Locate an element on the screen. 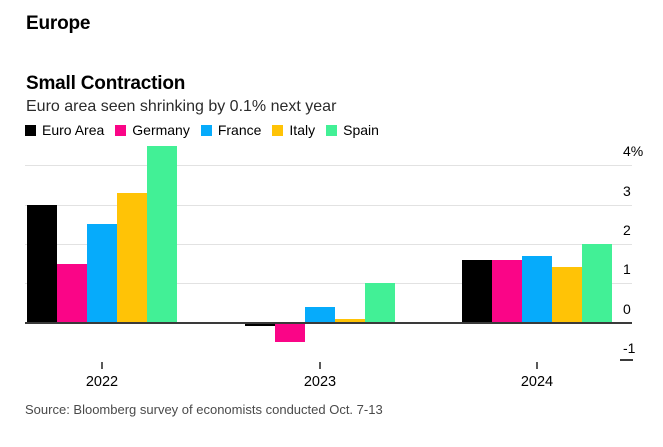 Image resolution: width=663 pixels, height=447 pixels. x-axis-tick-2024 is located at coordinates (537, 365).